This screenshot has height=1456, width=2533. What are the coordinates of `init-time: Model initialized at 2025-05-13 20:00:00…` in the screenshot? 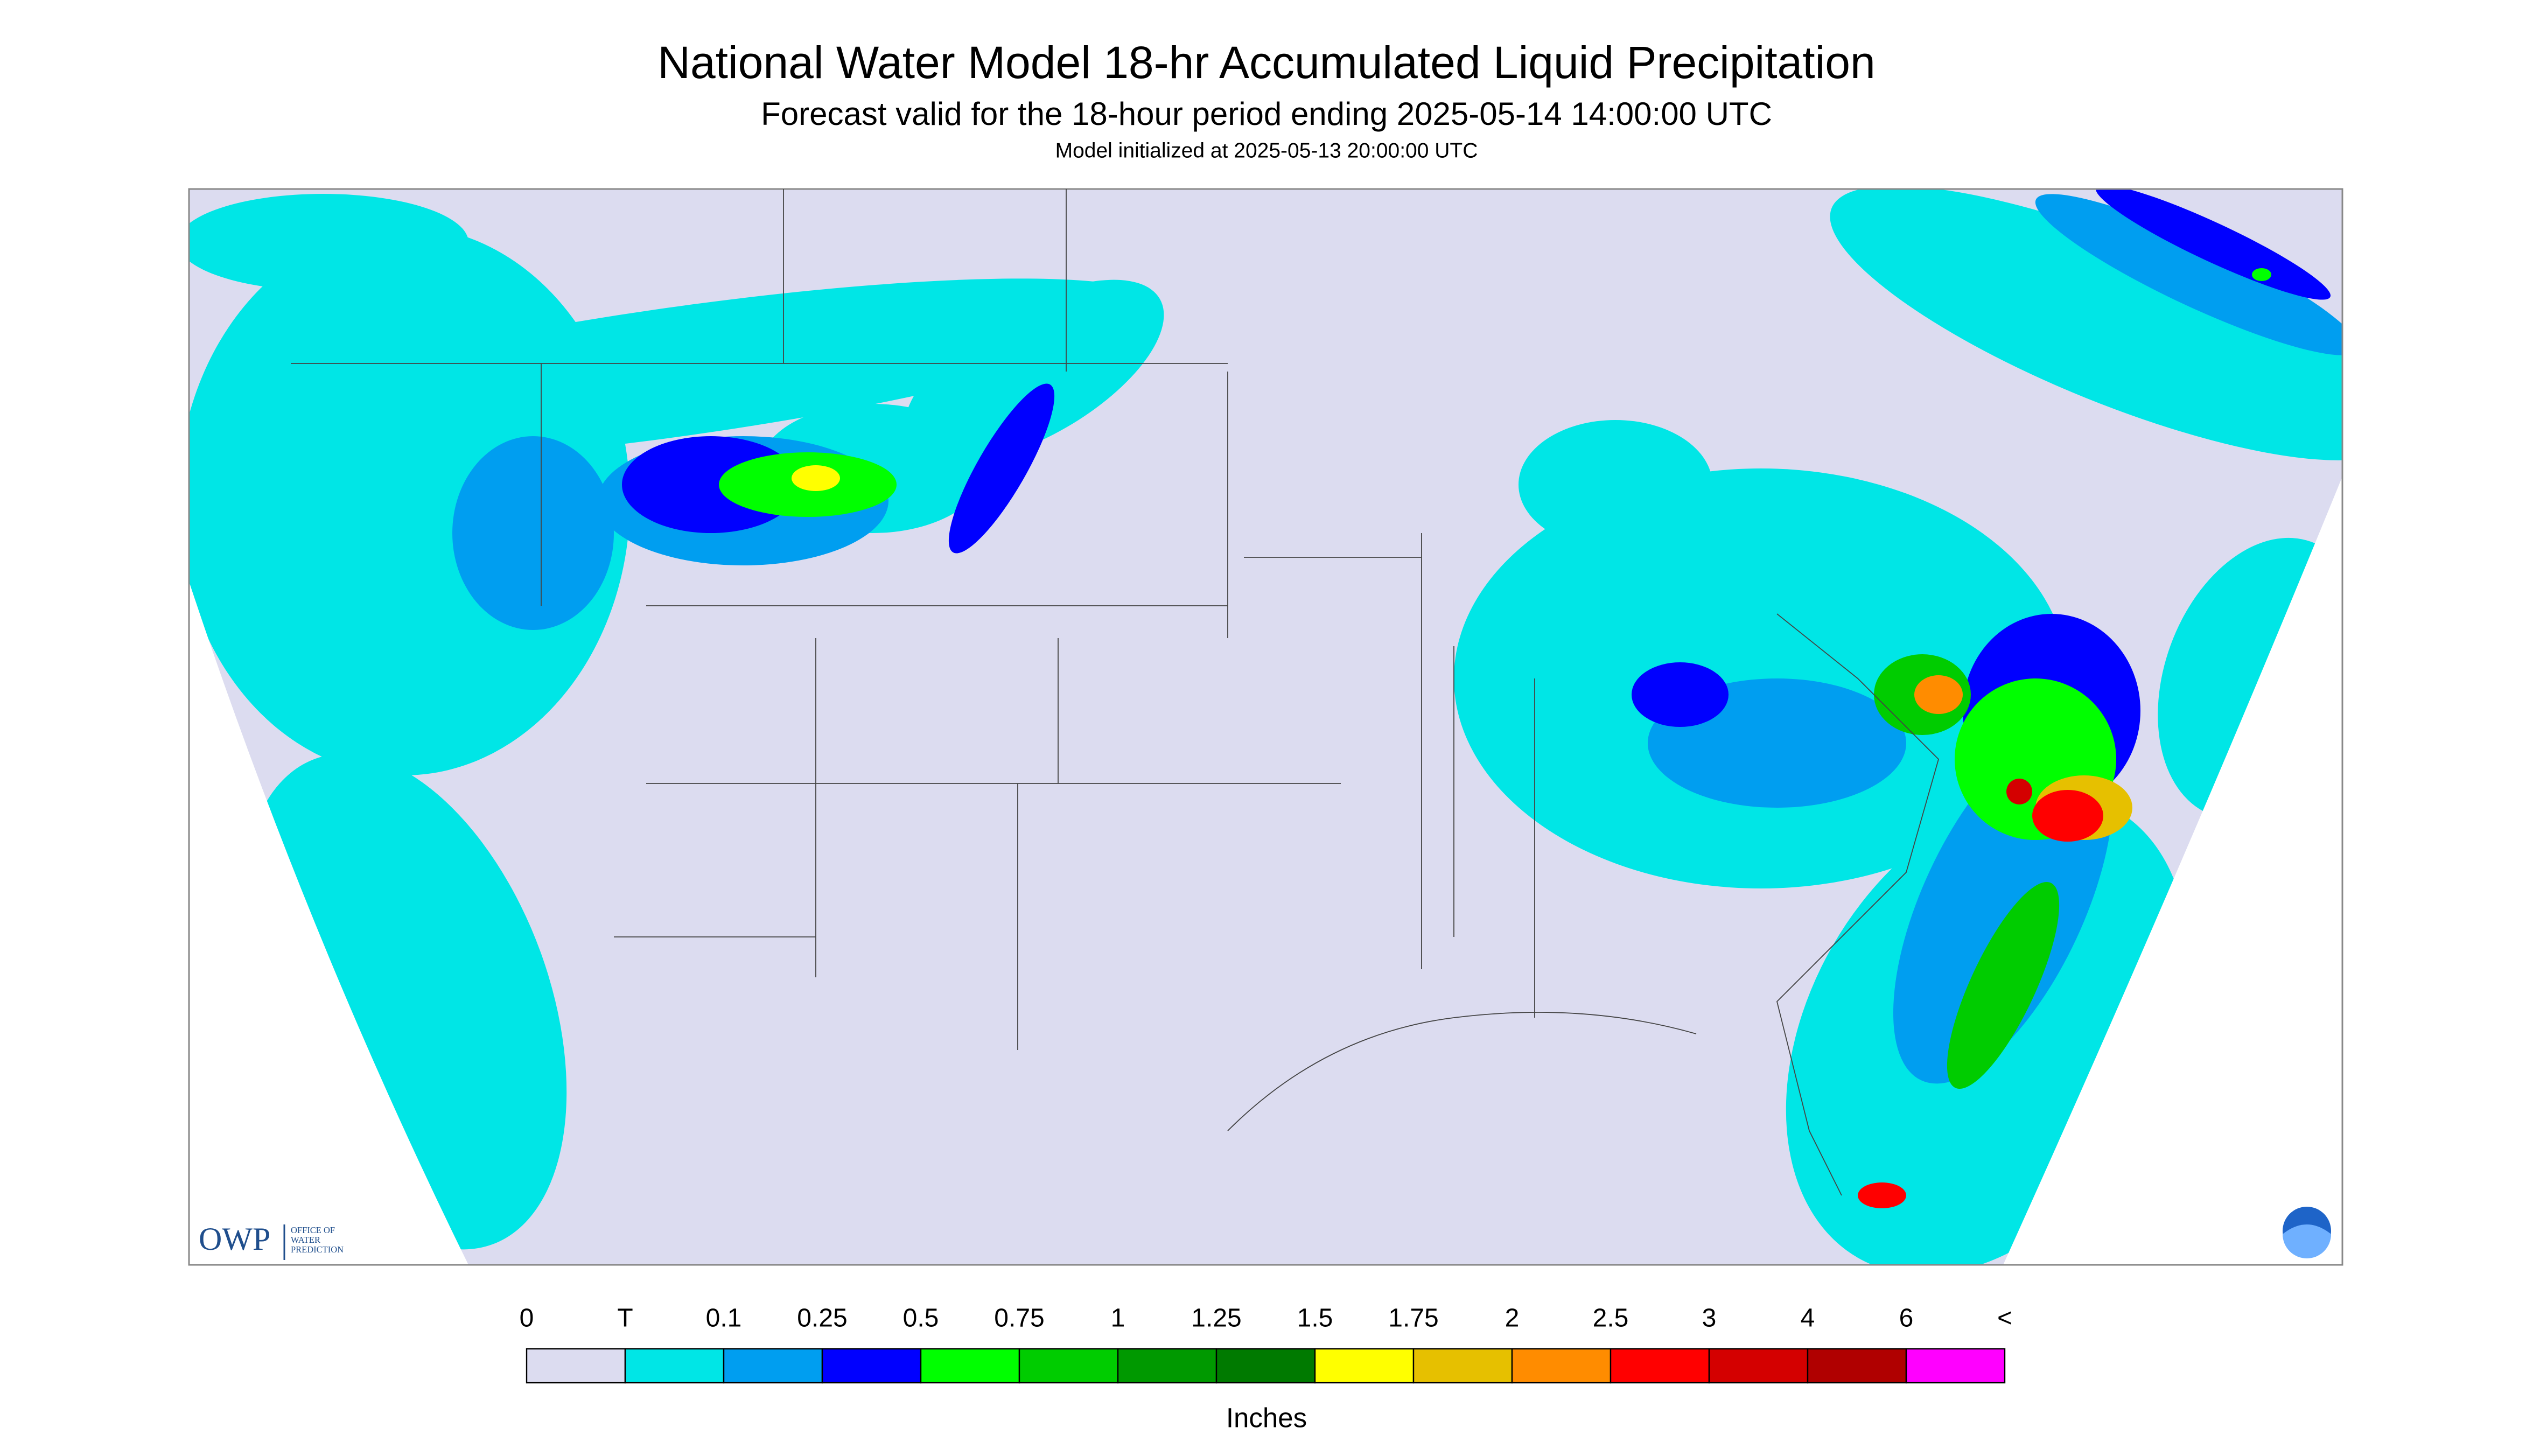 It's located at (1266, 150).